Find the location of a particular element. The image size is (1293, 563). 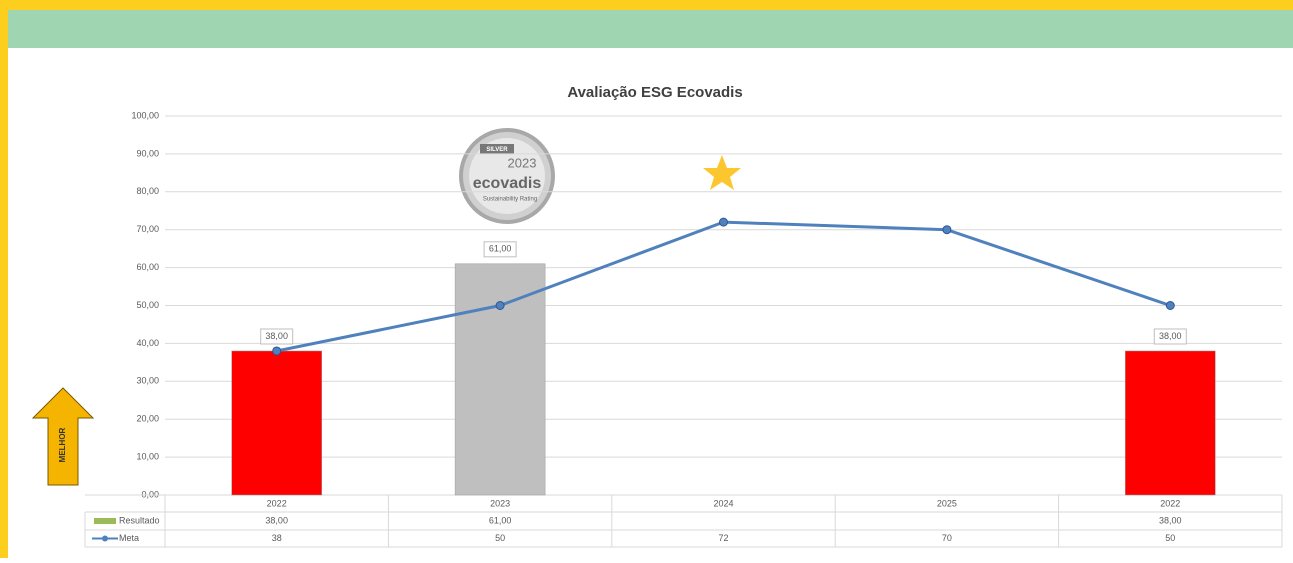

arrow-label: MELHOR is located at coordinates (62, 444).